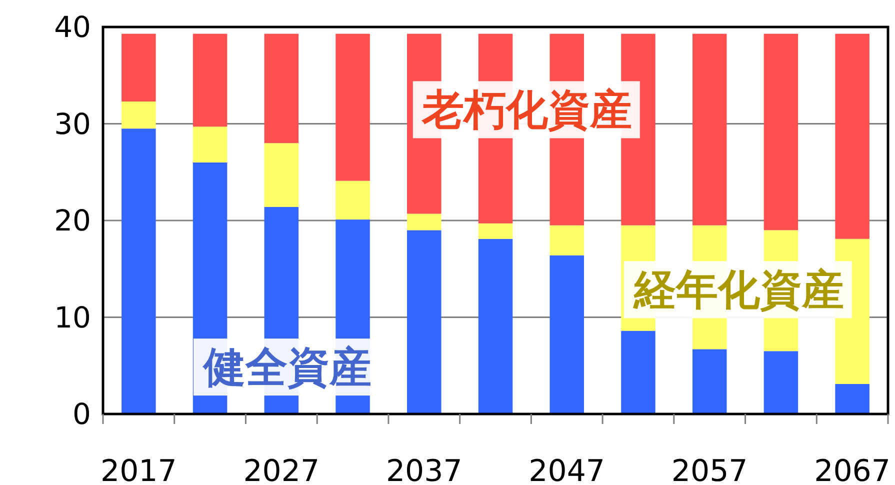 This screenshot has width=895, height=485. What do you see at coordinates (138, 469) in the screenshot?
I see `x-tick-label: 2017` at bounding box center [138, 469].